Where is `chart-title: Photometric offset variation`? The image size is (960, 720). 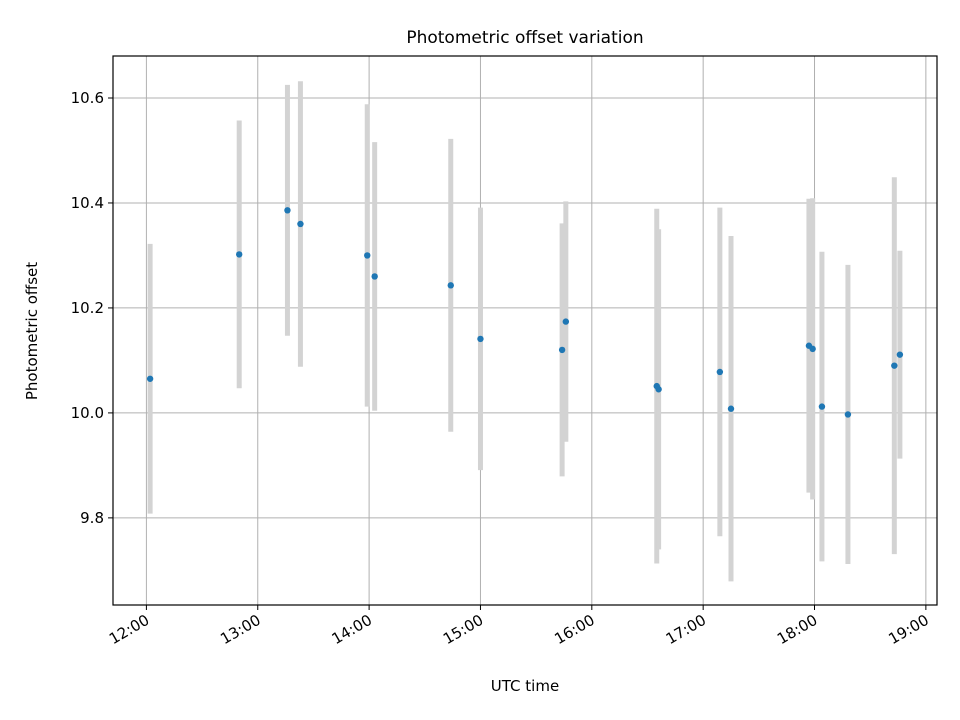
chart-title: Photometric offset variation is located at coordinates (524, 38).